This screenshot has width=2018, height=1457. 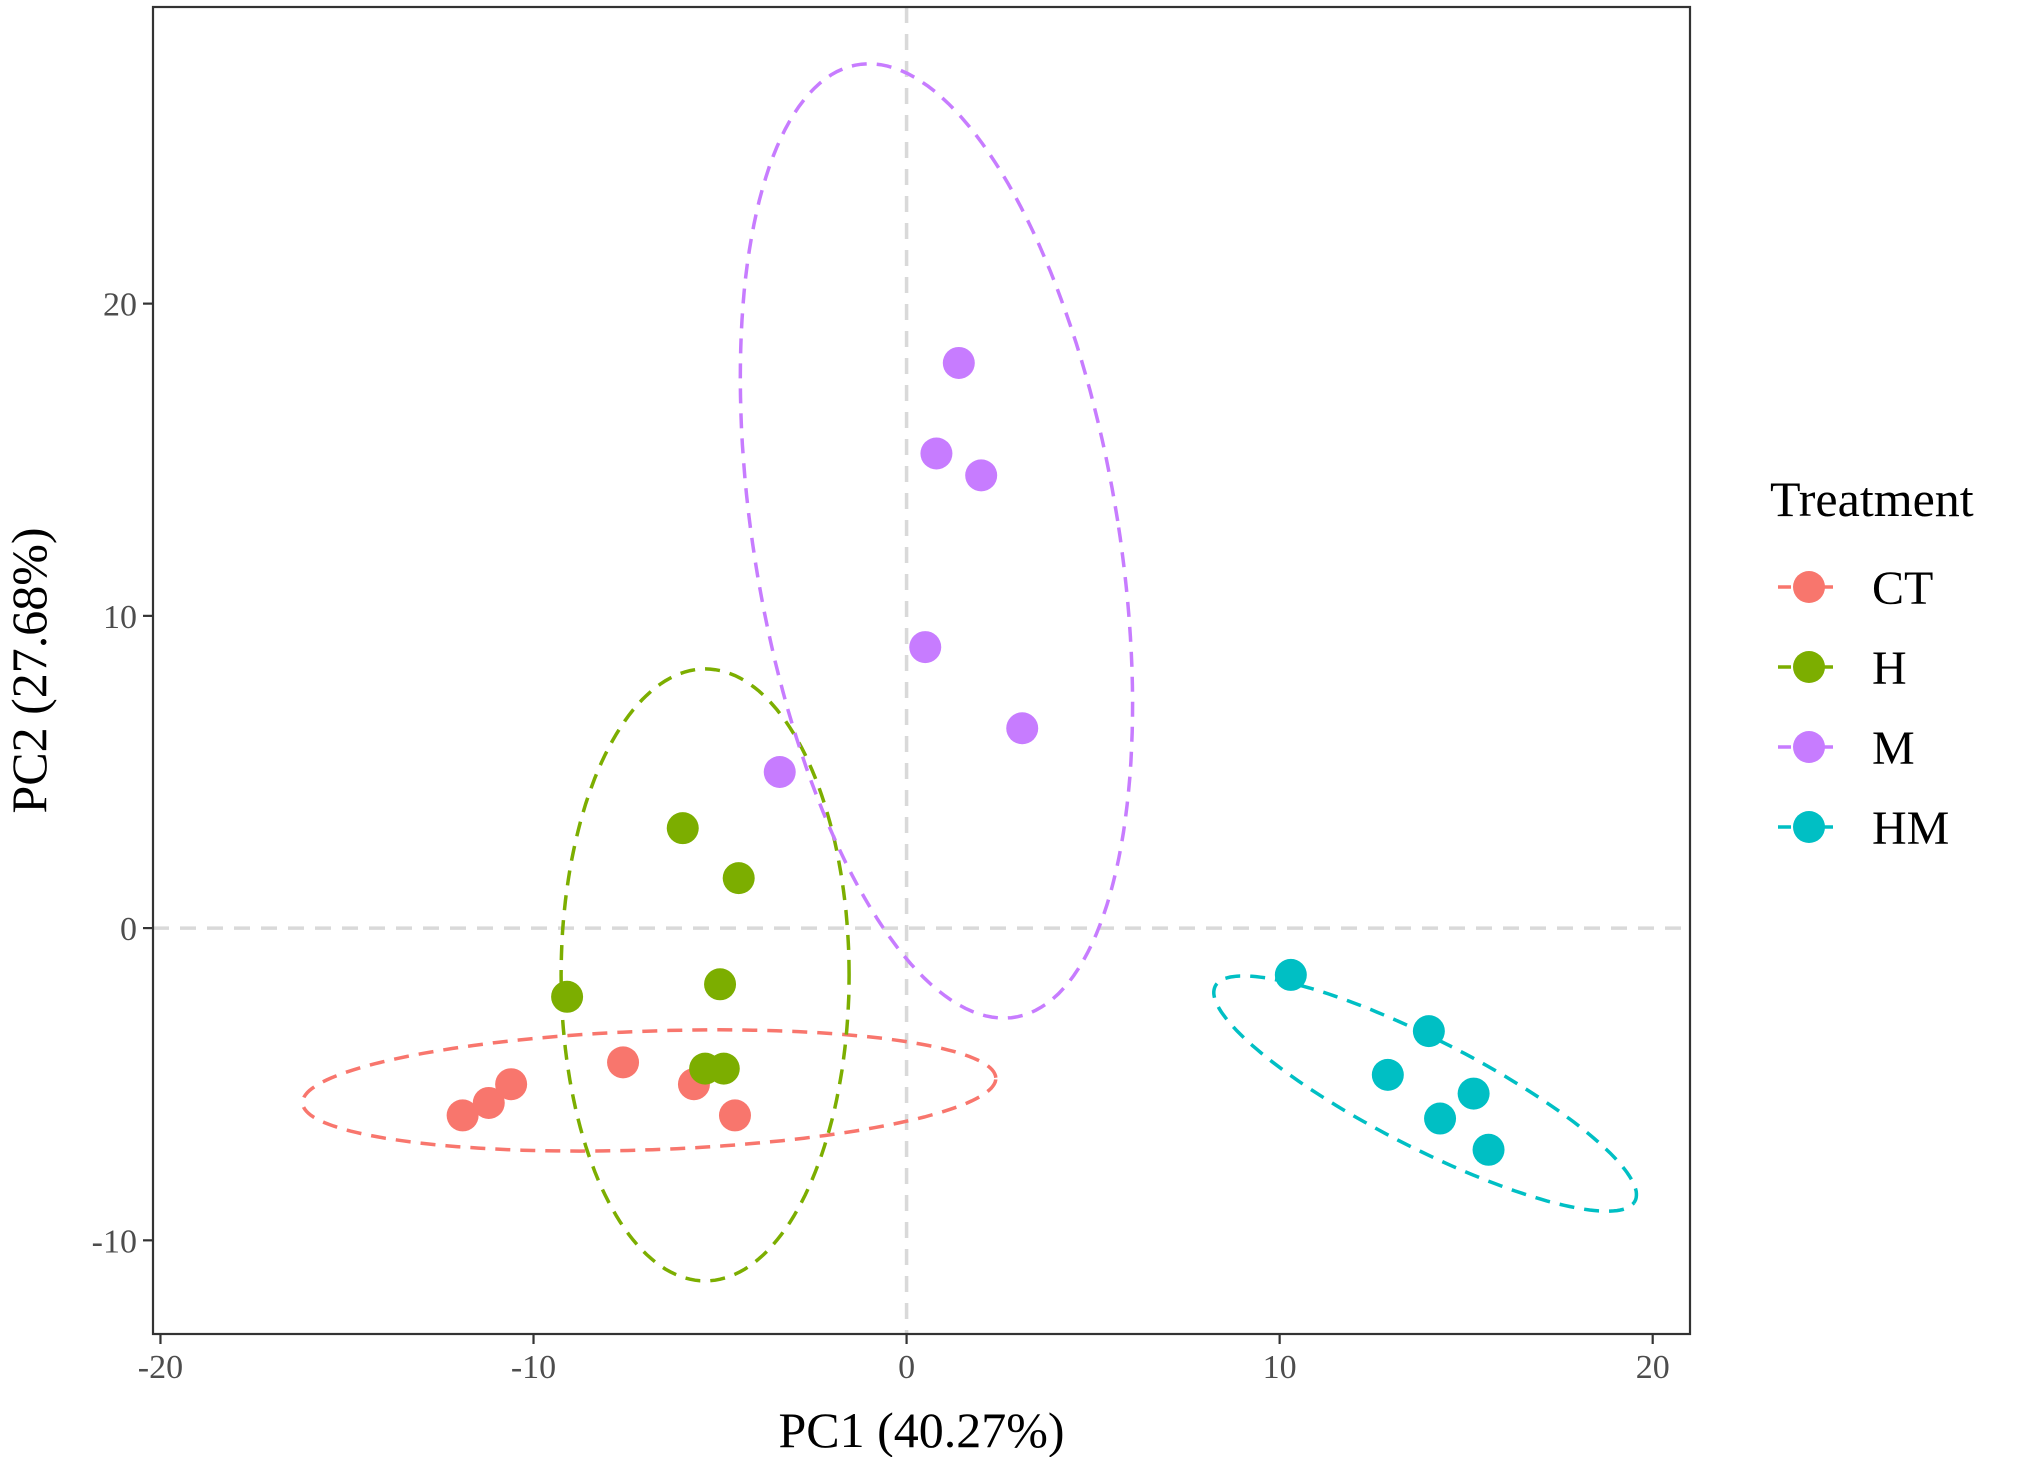 What do you see at coordinates (120, 617) in the screenshot?
I see `y-tick-label: 10` at bounding box center [120, 617].